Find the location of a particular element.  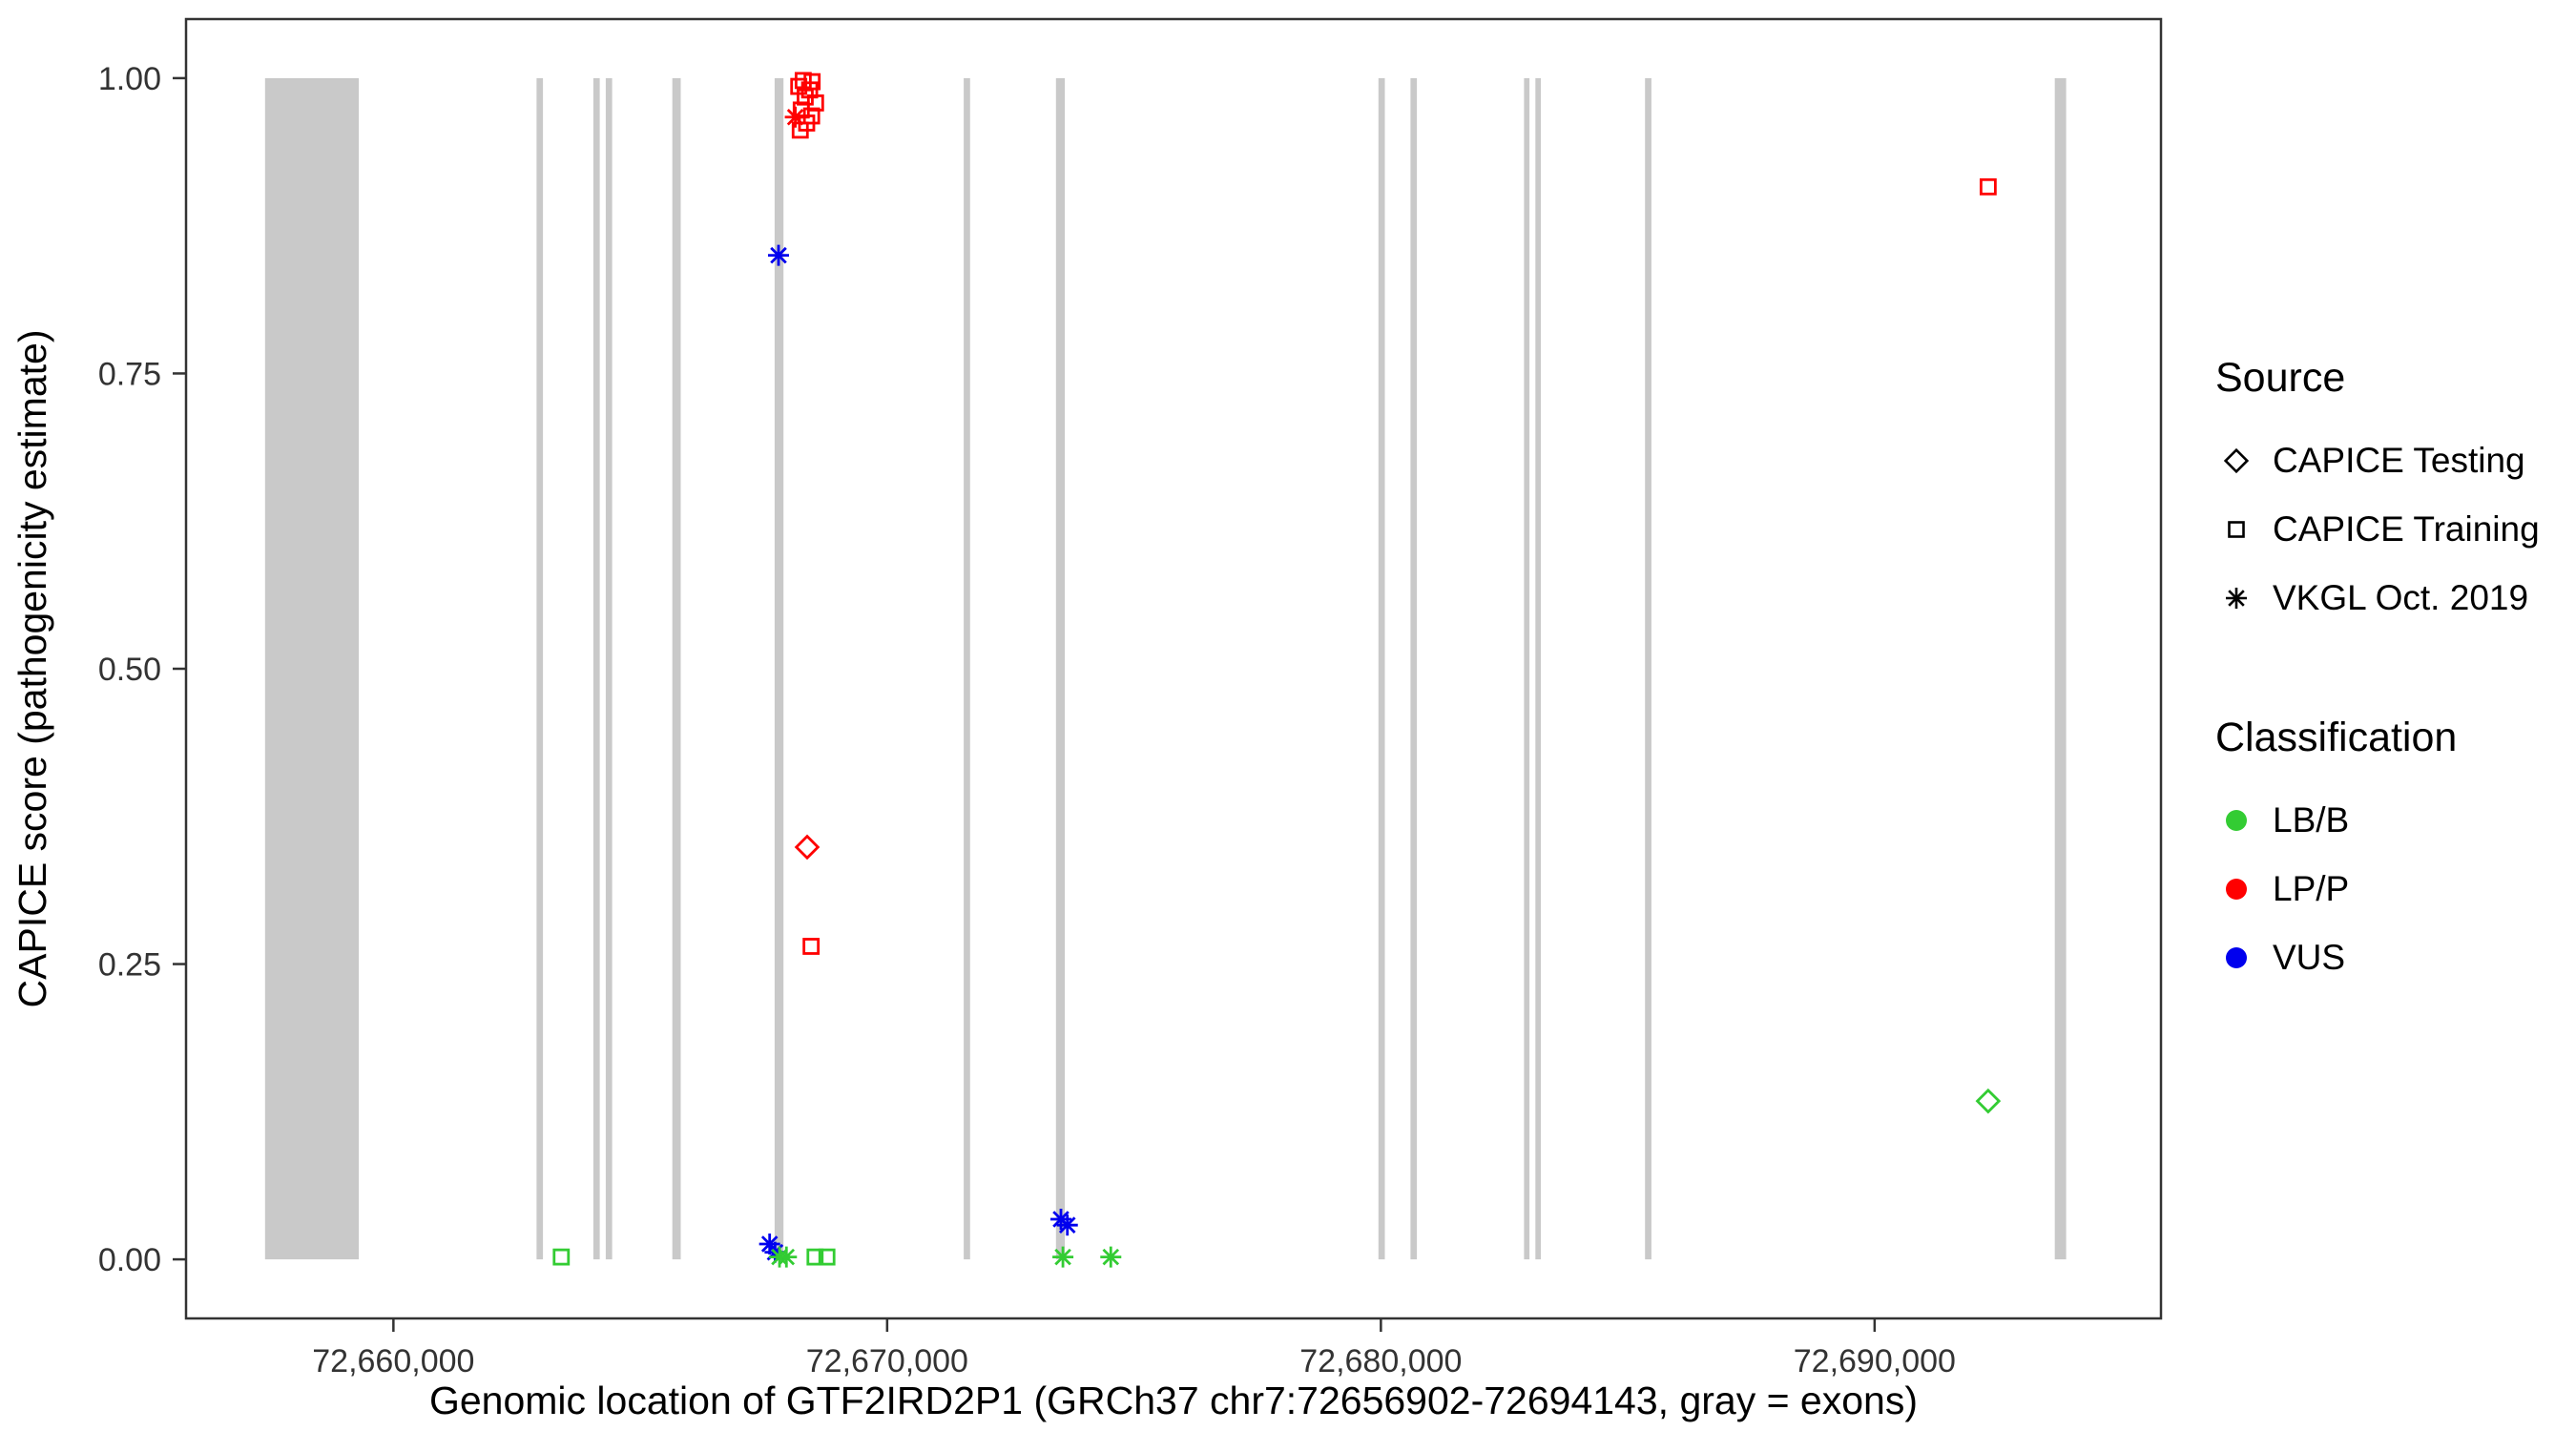

asterisk-icon is located at coordinates (2236, 598).